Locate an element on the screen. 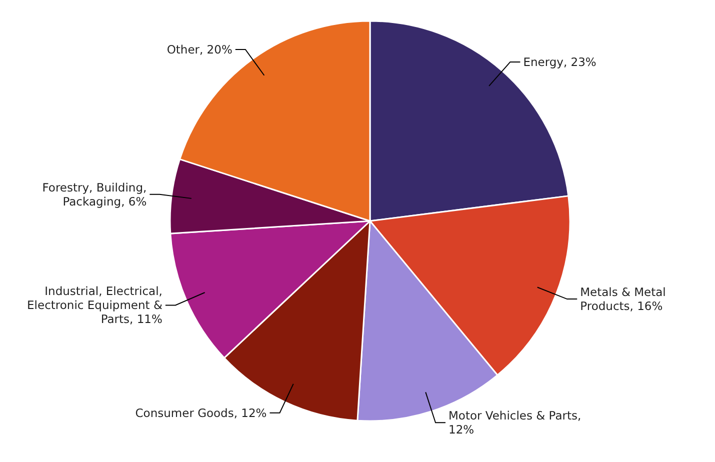 The width and height of the screenshot is (715, 462). slice-label: Other, 20% is located at coordinates (199, 49).